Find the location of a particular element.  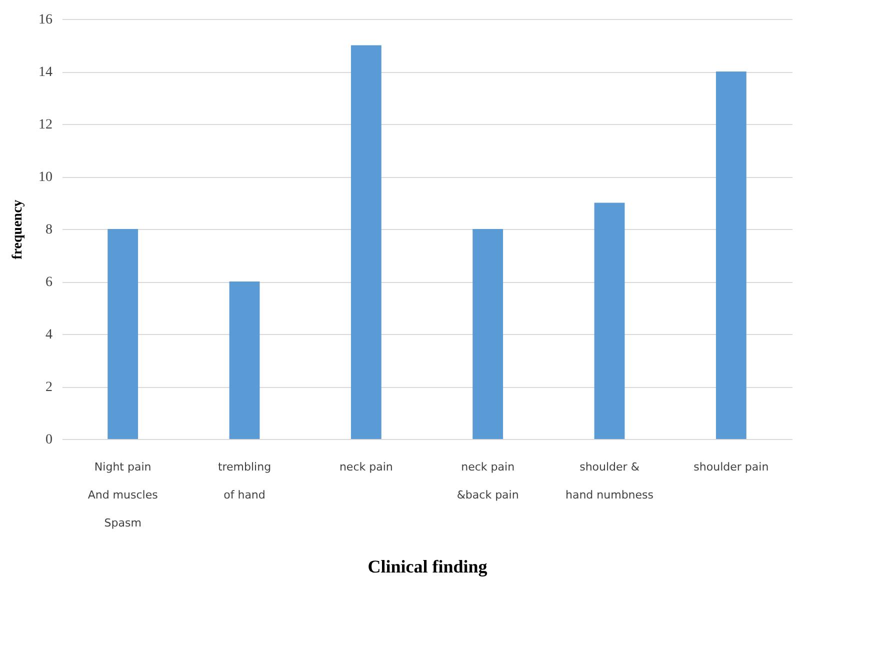

x-axis-title: Clinical finding is located at coordinates (428, 566).